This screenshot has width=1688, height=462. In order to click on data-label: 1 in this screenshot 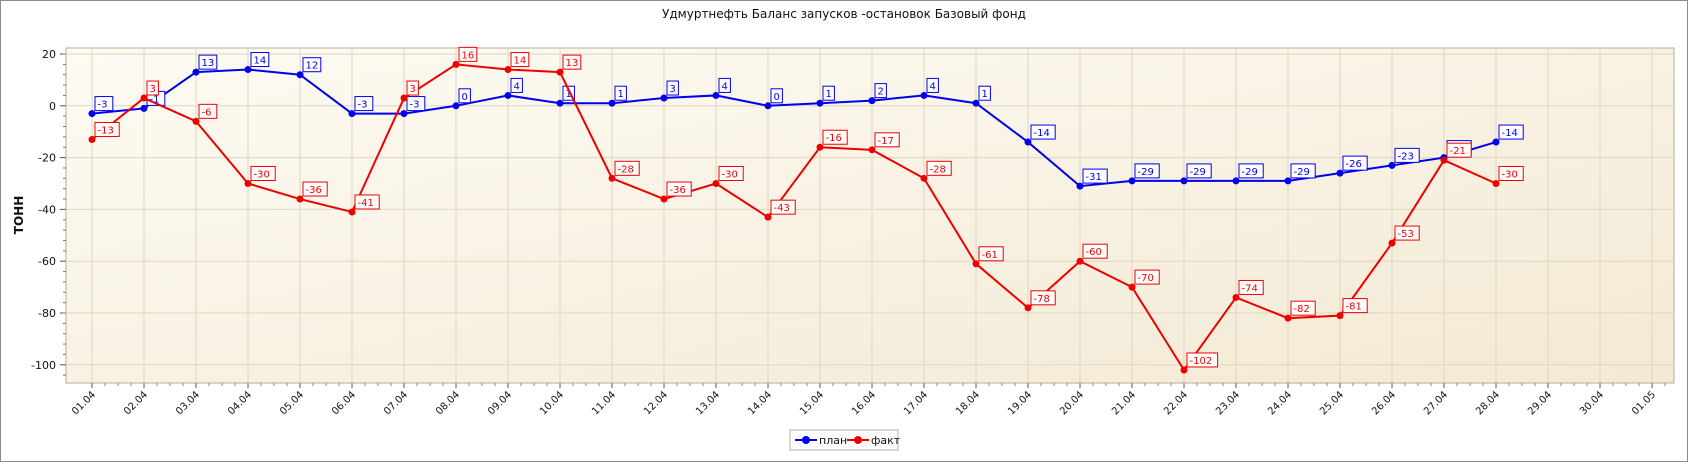, I will do `click(568, 93)`.